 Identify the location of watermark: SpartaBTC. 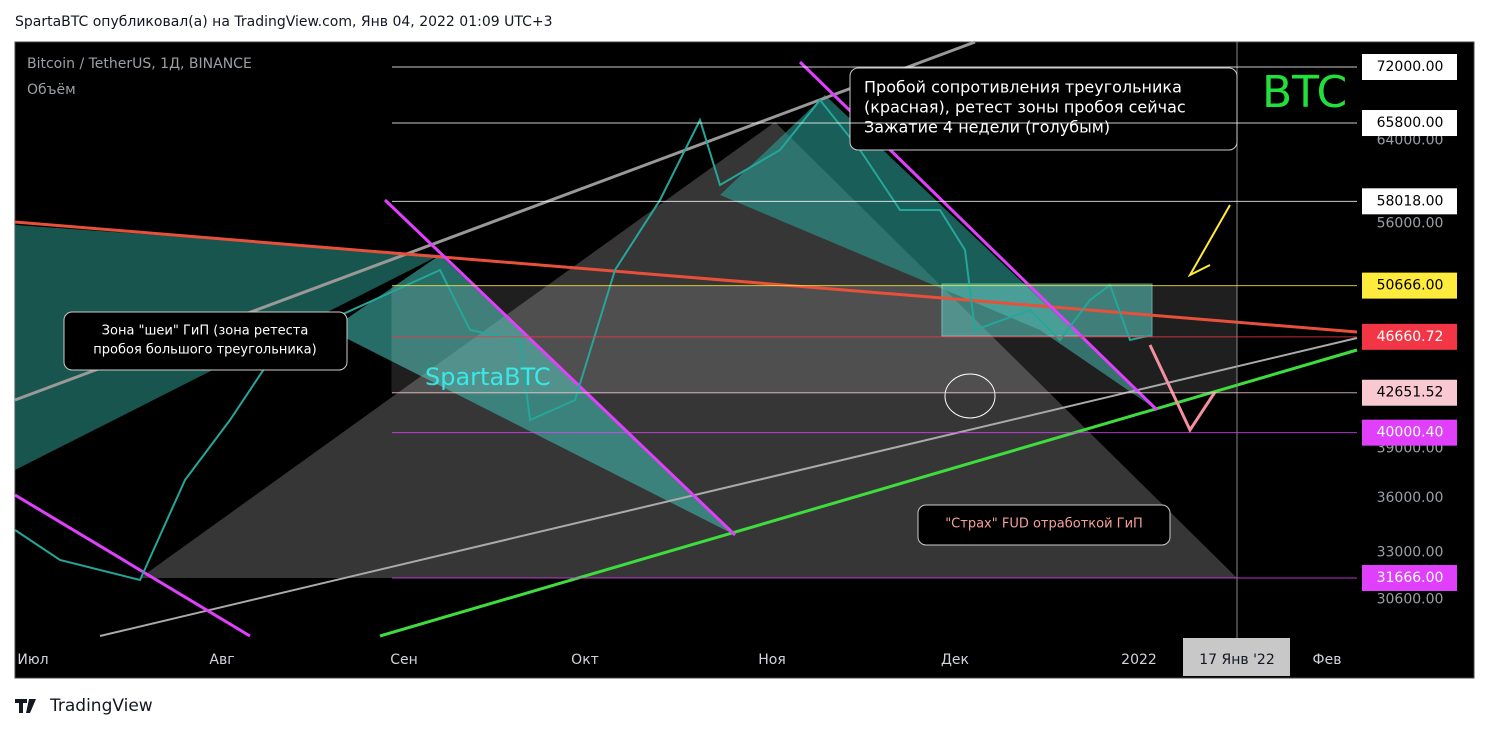
(488, 377).